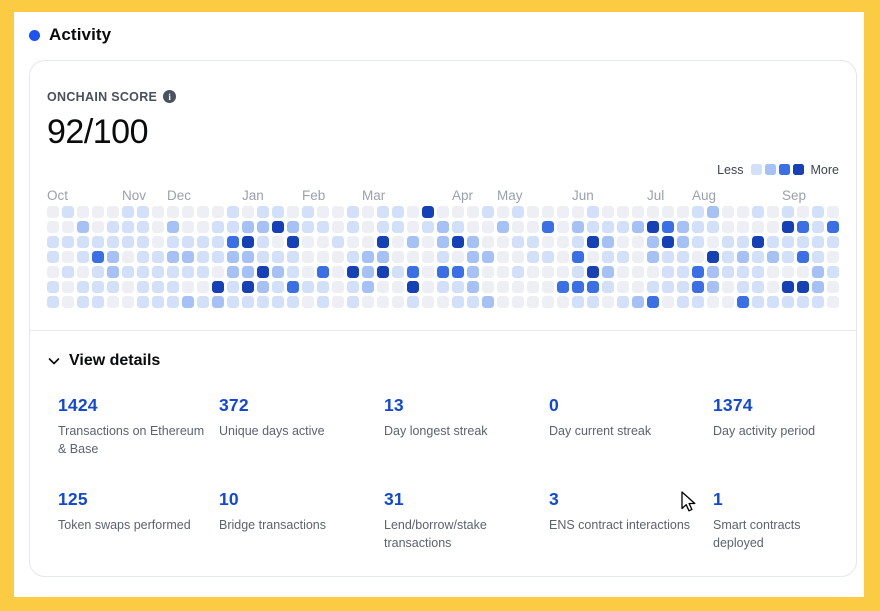  I want to click on stat-label: Day current streak, so click(600, 431).